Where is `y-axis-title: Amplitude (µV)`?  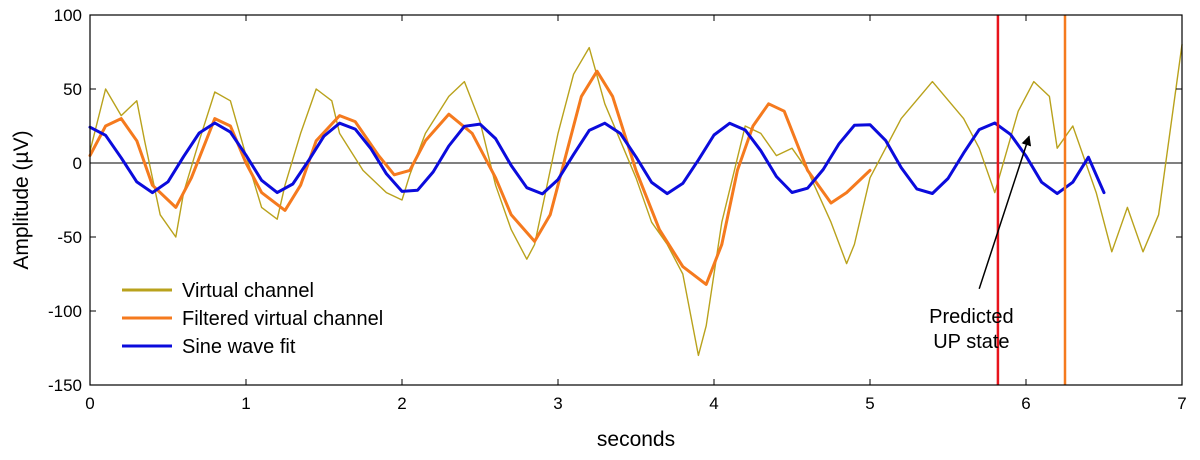
y-axis-title: Amplitude (µV) is located at coordinates (21, 199).